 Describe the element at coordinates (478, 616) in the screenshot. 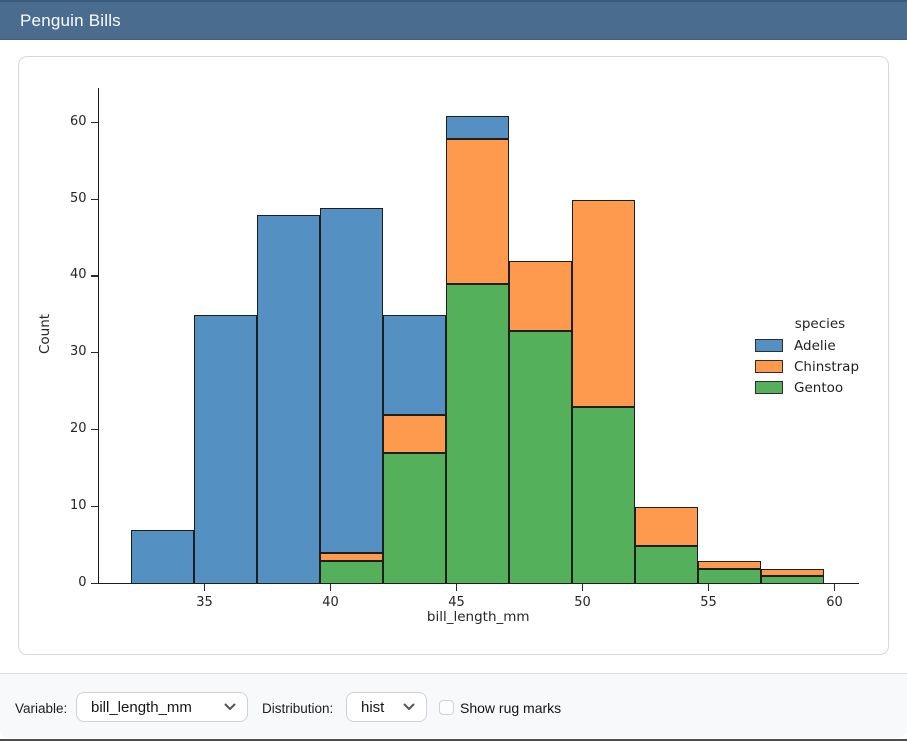

I see `x-axis-title: bill_length_mm` at that location.